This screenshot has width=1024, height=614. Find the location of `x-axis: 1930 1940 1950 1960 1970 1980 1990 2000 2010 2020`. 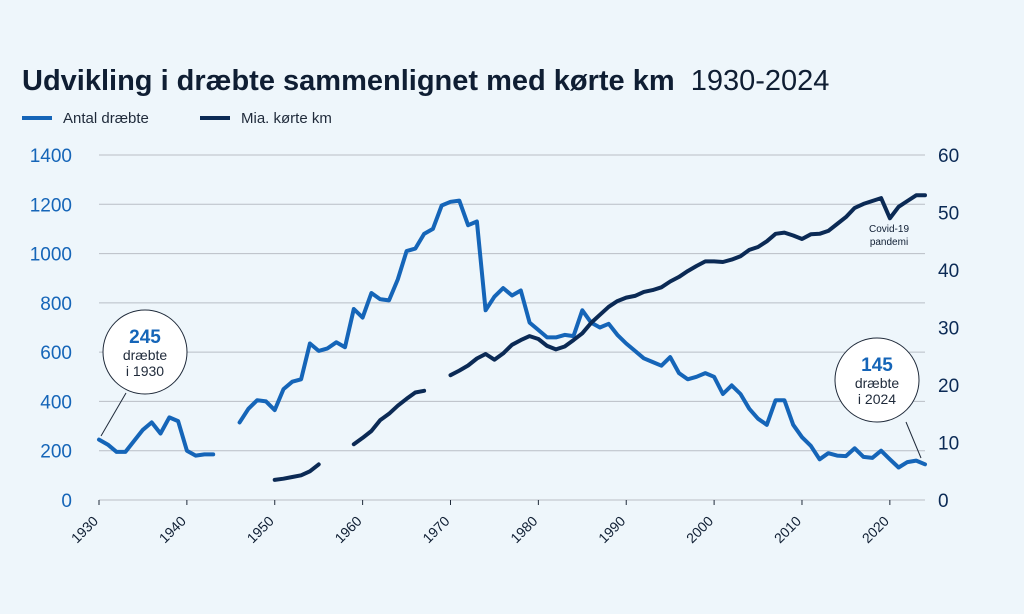

x-axis: 1930 1940 1950 1960 1970 1980 1990 2000 2010 2020 is located at coordinates (480, 523).